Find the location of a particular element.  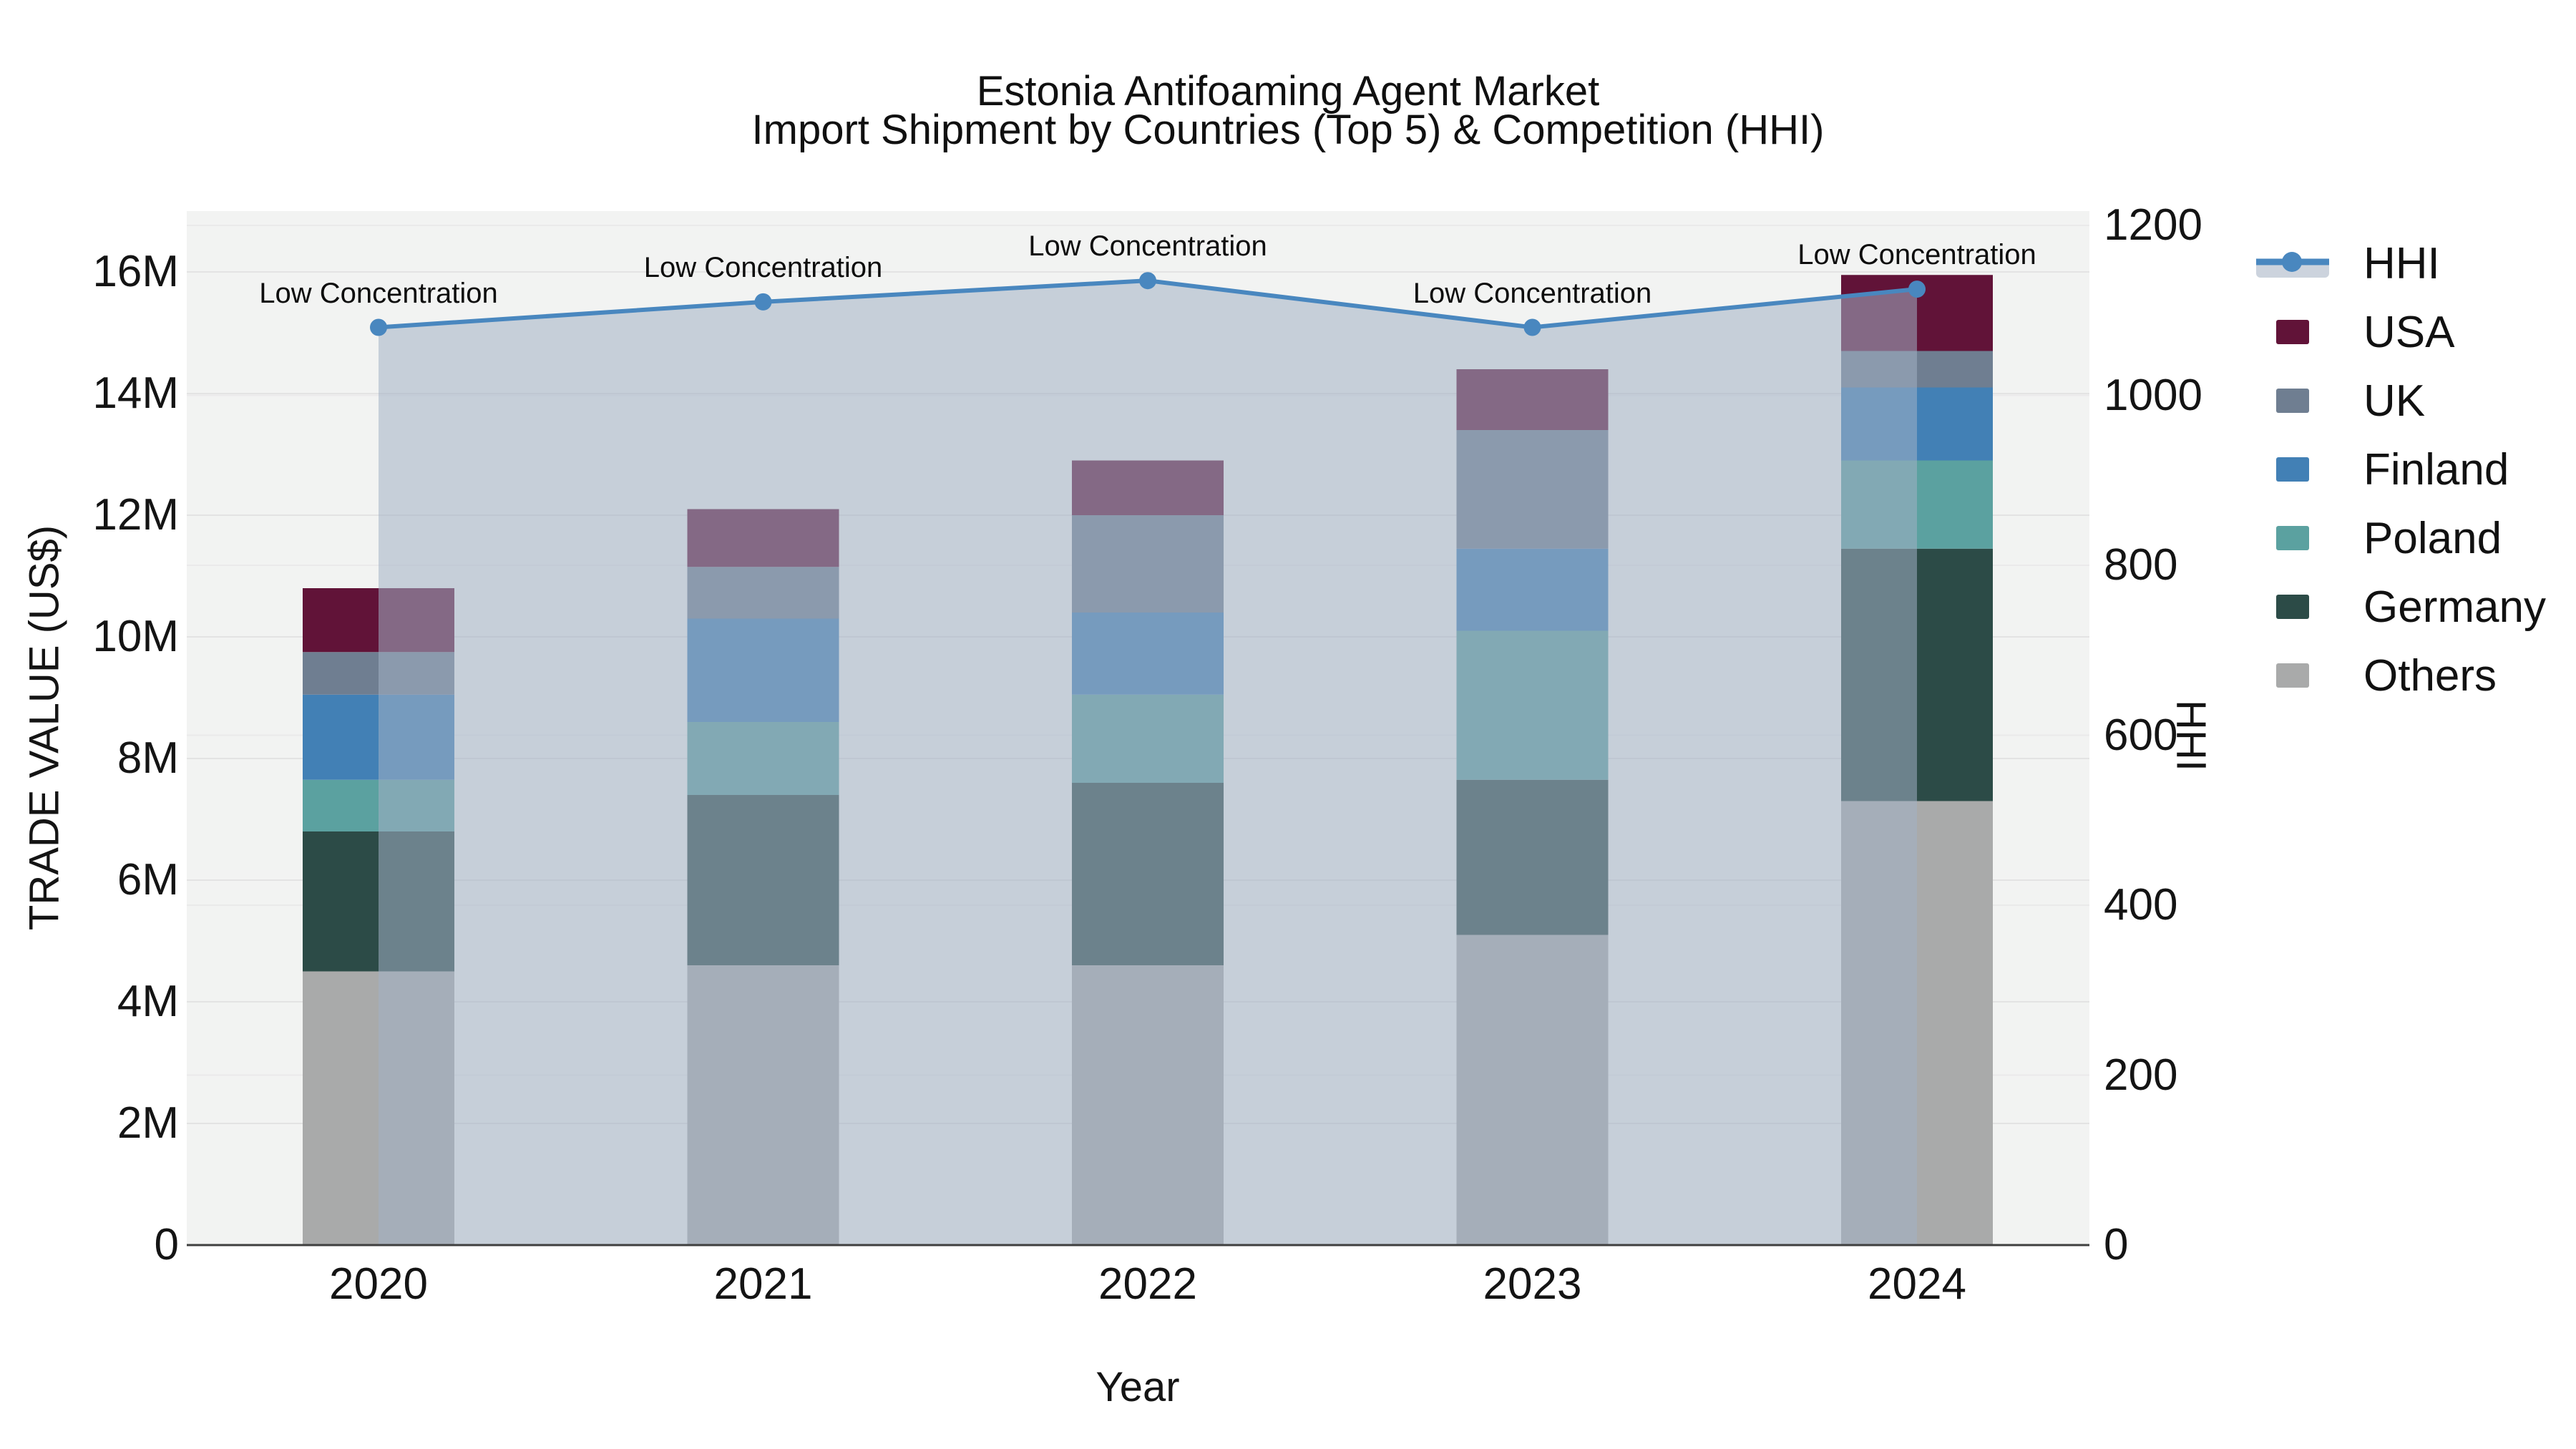

y-right-tick-800: 800 is located at coordinates (2141, 565).